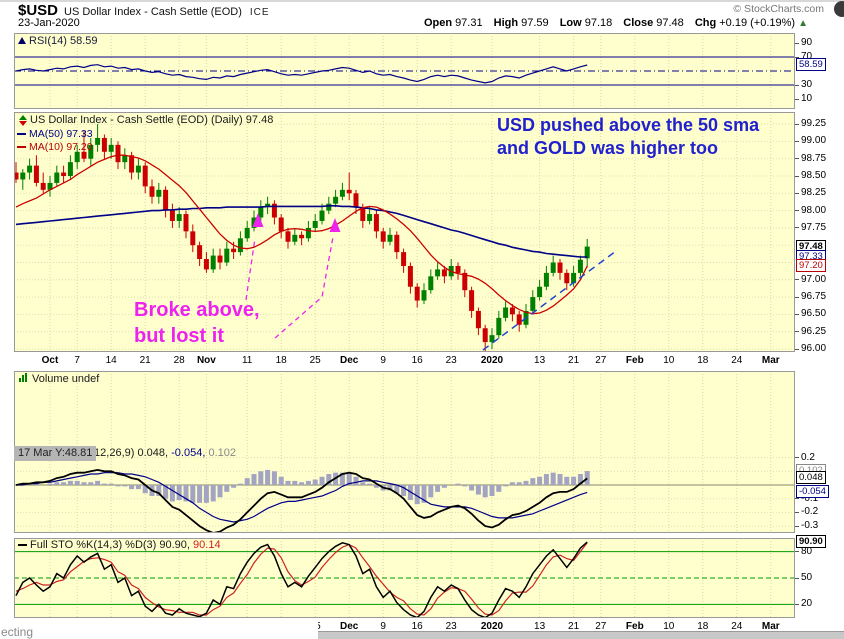 The width and height of the screenshot is (844, 639). Describe the element at coordinates (807, 84) in the screenshot. I see `axis-tick-label: 30` at that location.